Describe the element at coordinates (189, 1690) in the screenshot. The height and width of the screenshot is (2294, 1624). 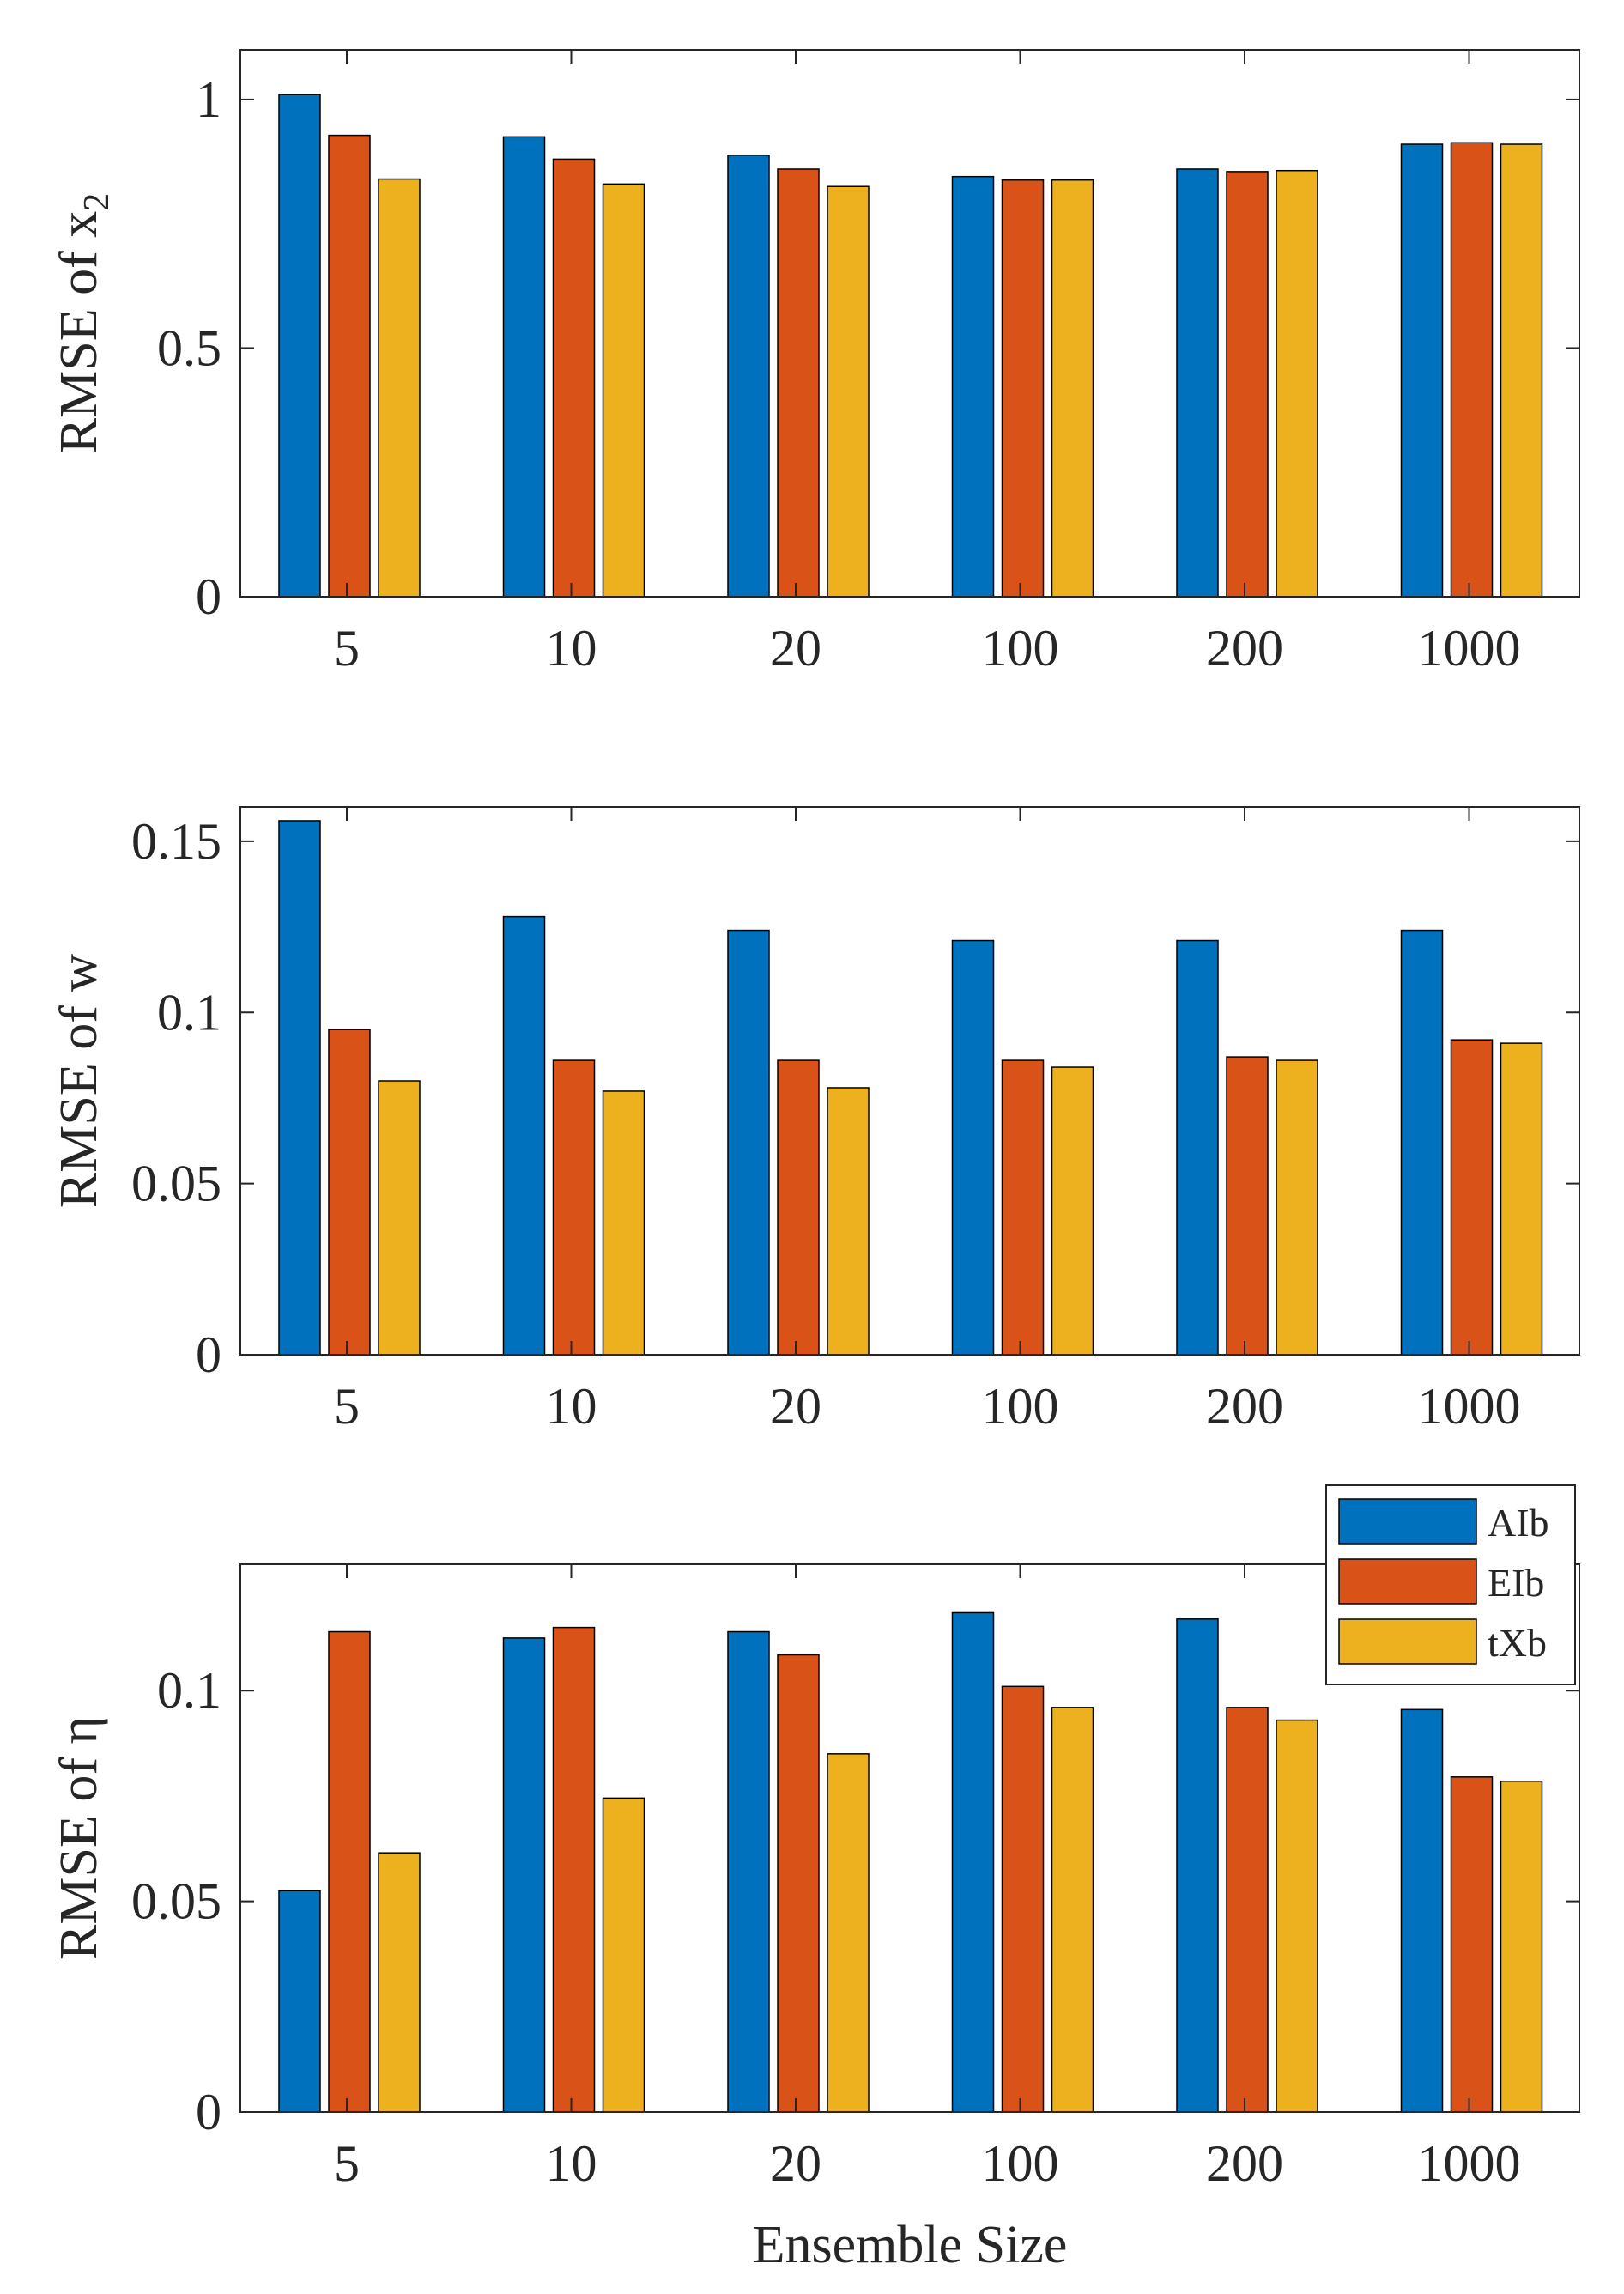
I see `y-tick-label: 0.1` at that location.